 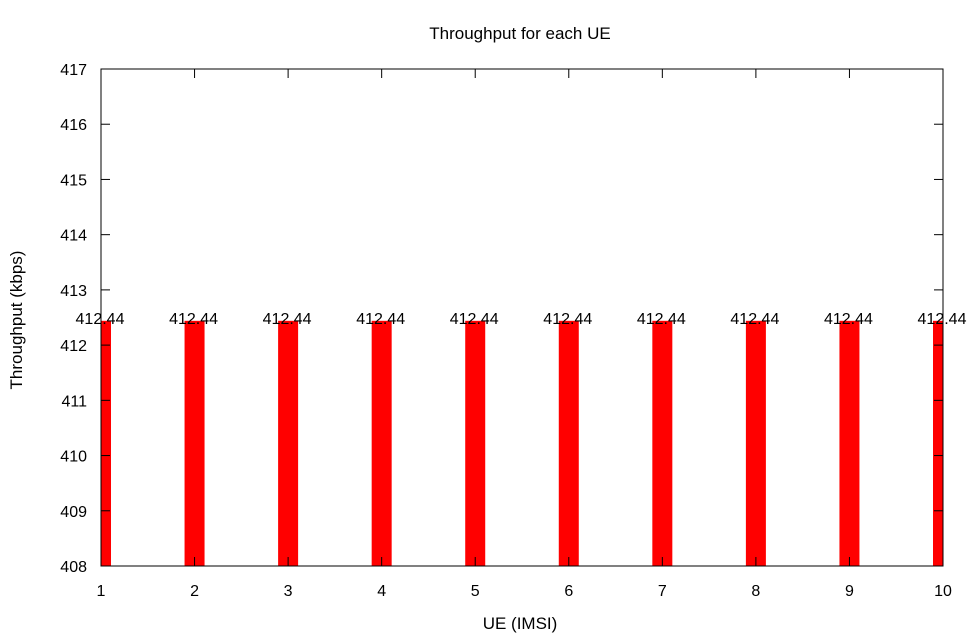 What do you see at coordinates (73, 125) in the screenshot?
I see `y-tick-label: 416` at bounding box center [73, 125].